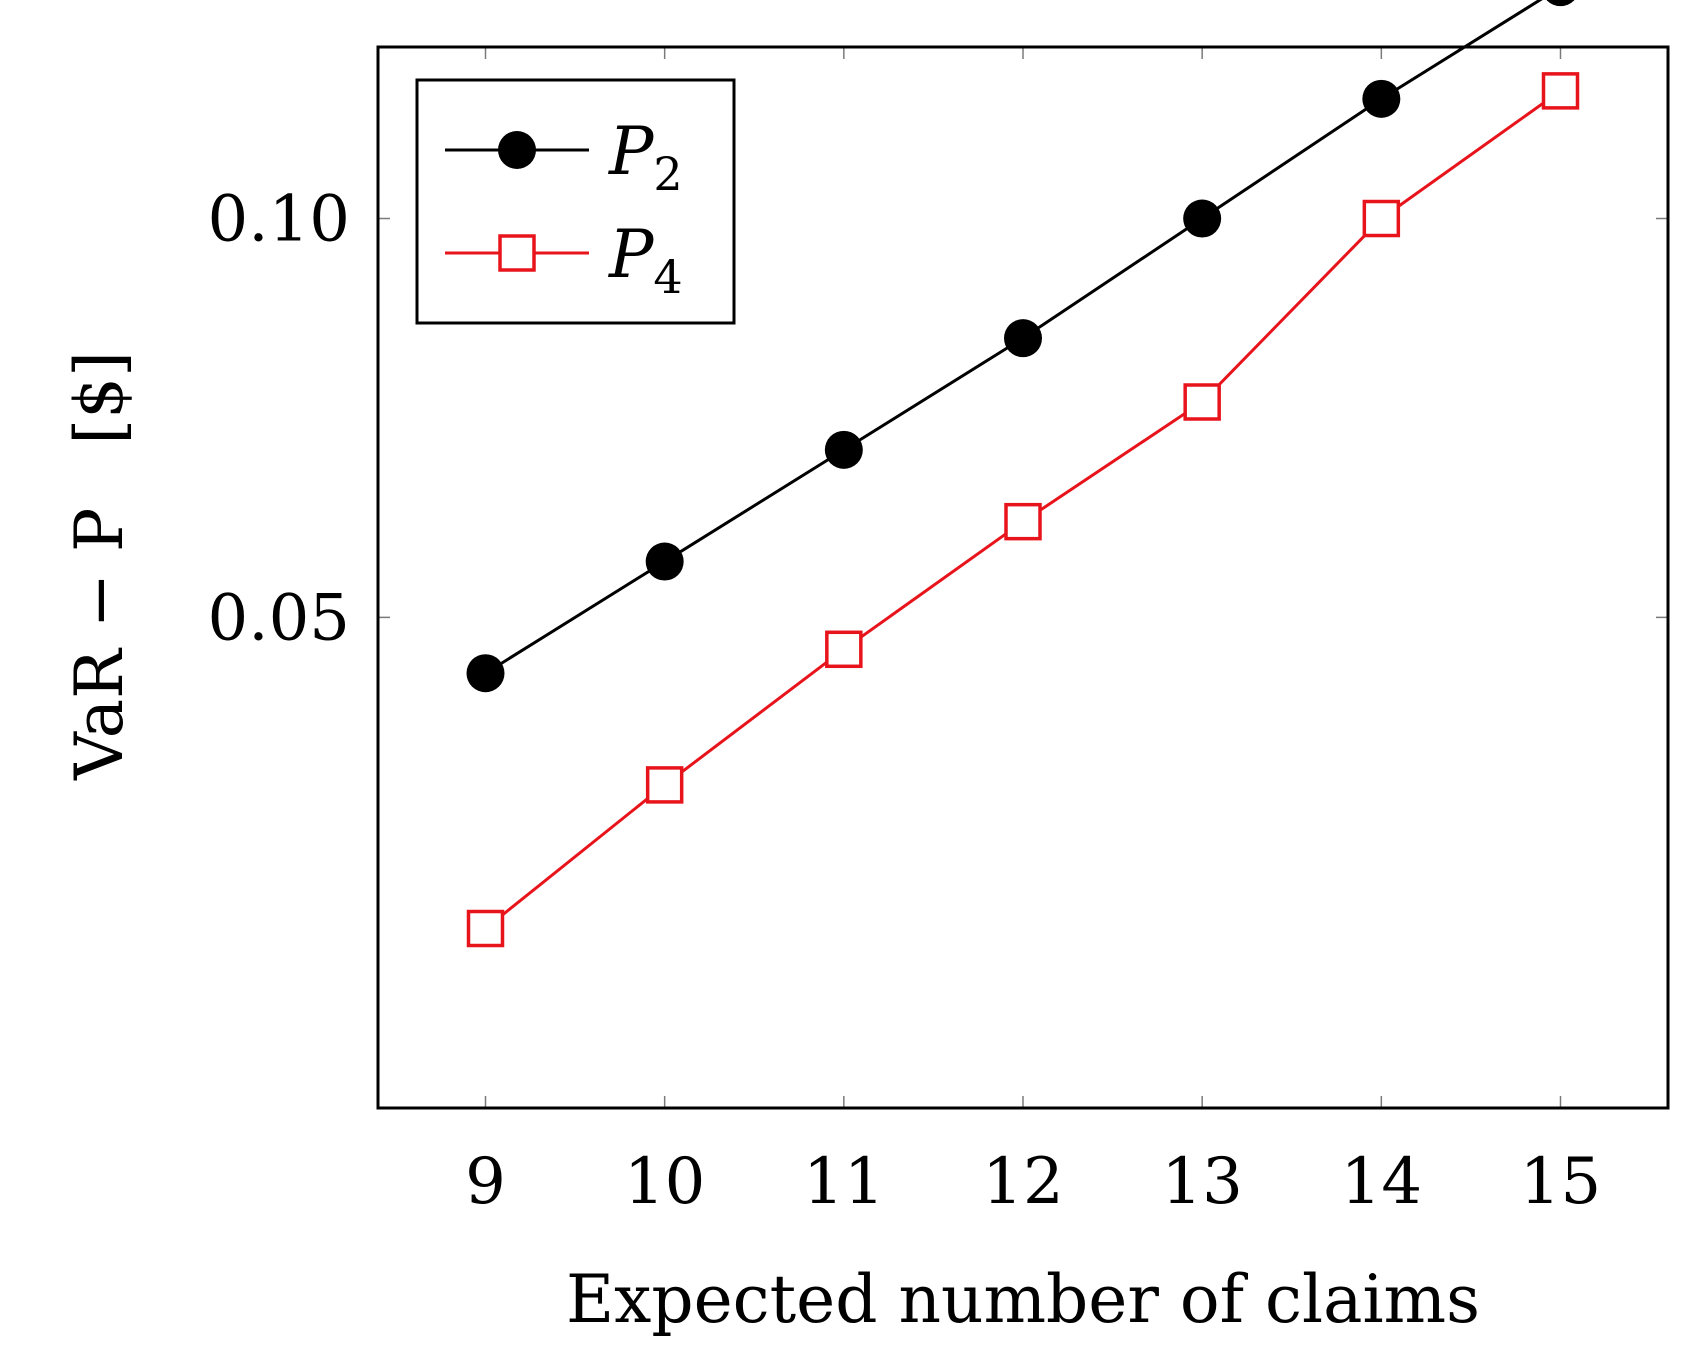  Describe the element at coordinates (564, 260) in the screenshot. I see `legend-entry: P4` at that location.